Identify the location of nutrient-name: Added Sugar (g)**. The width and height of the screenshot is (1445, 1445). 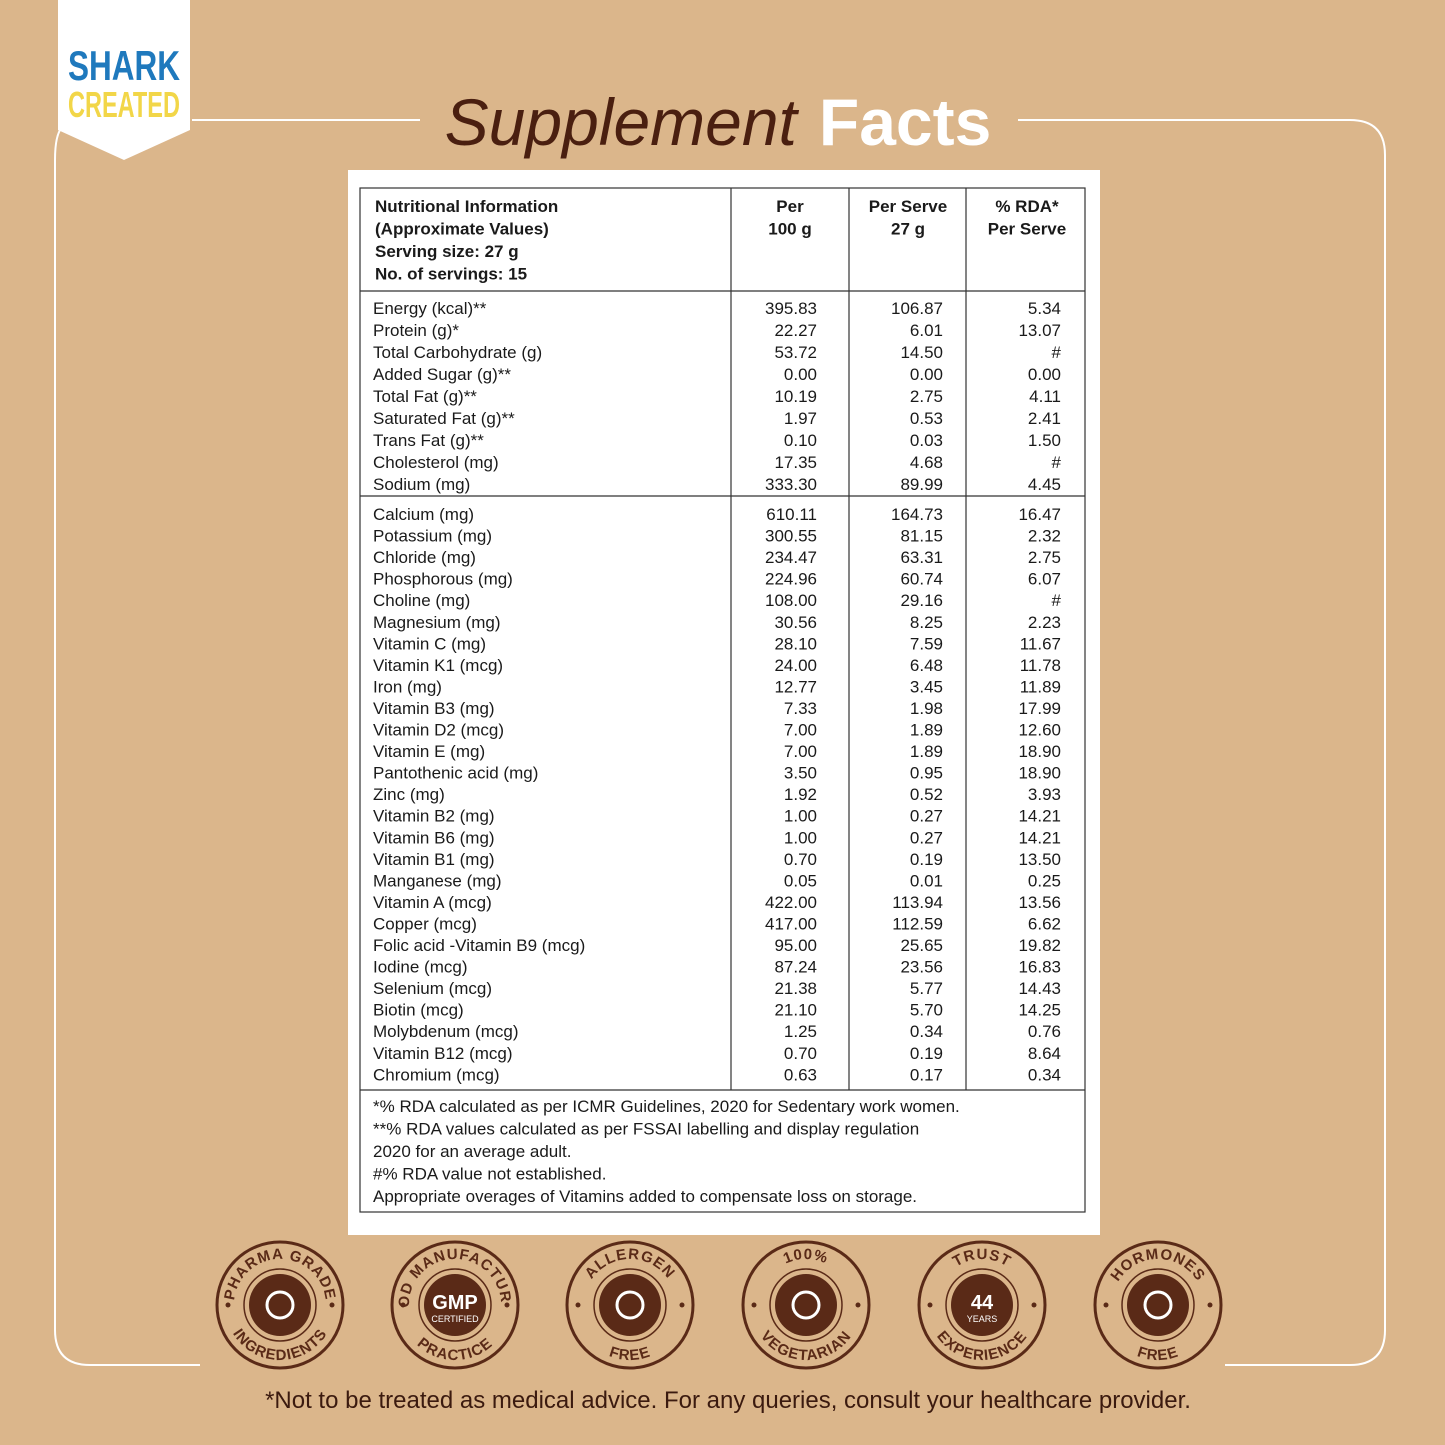
(442, 374).